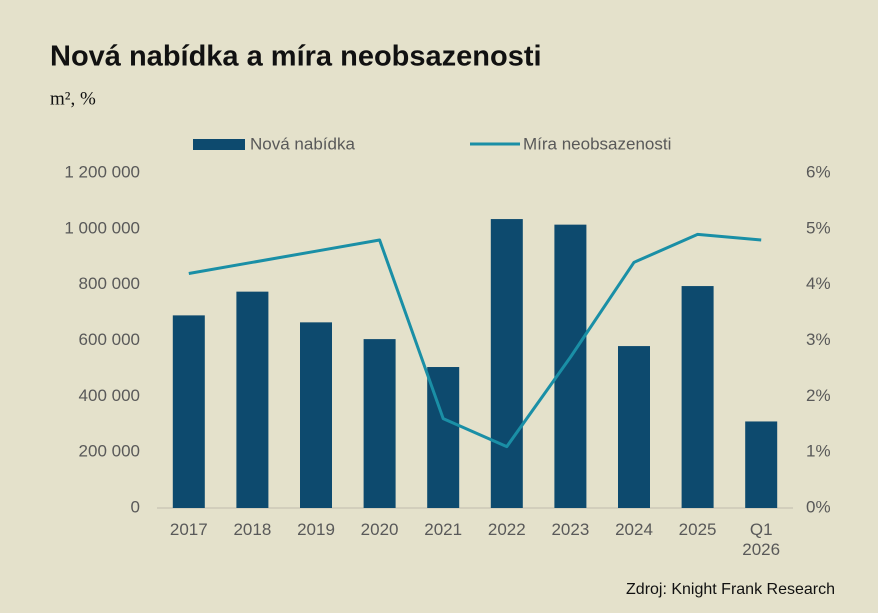  What do you see at coordinates (73, 98) in the screenshot?
I see `subtitle: m², %` at bounding box center [73, 98].